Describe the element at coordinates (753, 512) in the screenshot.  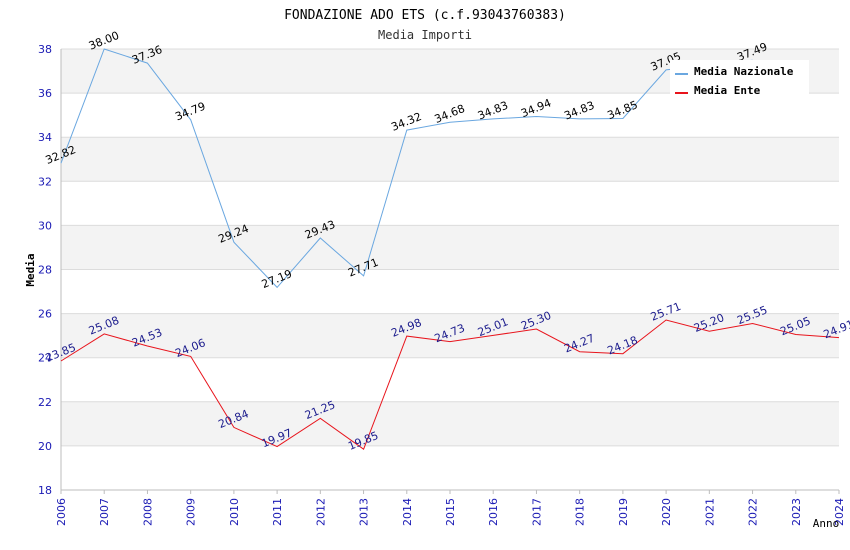
I see `x-tick-label: 2022` at that location.